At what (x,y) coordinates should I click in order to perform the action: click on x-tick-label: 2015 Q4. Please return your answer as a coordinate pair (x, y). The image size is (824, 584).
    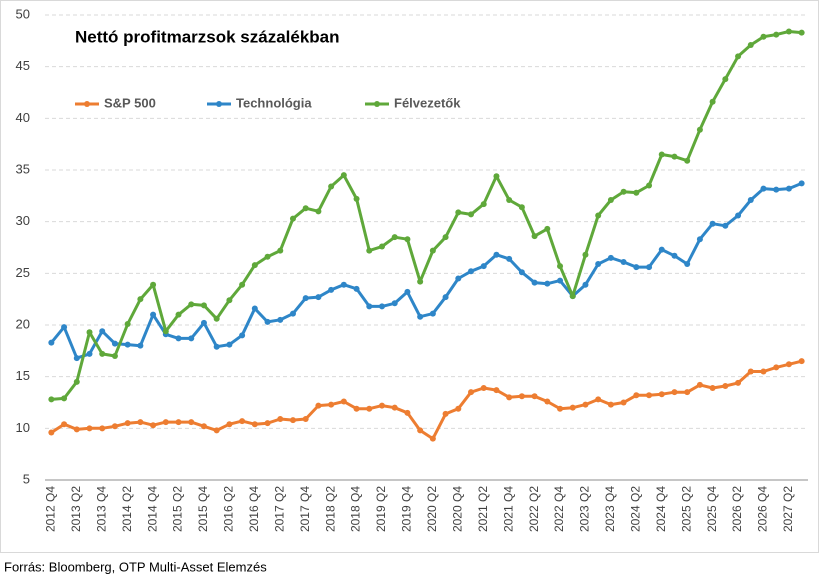
    Looking at the image, I should click on (203, 509).